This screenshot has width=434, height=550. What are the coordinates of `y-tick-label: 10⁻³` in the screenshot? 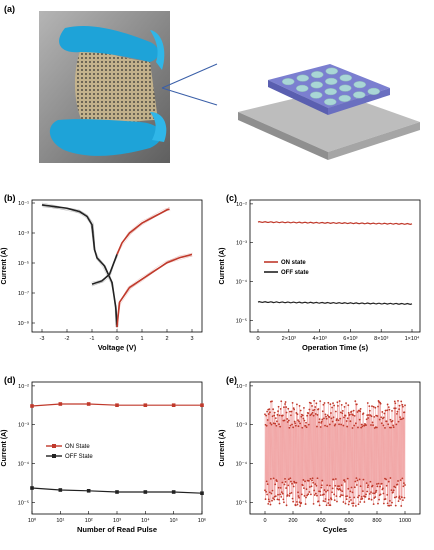 It's located at (23, 234).